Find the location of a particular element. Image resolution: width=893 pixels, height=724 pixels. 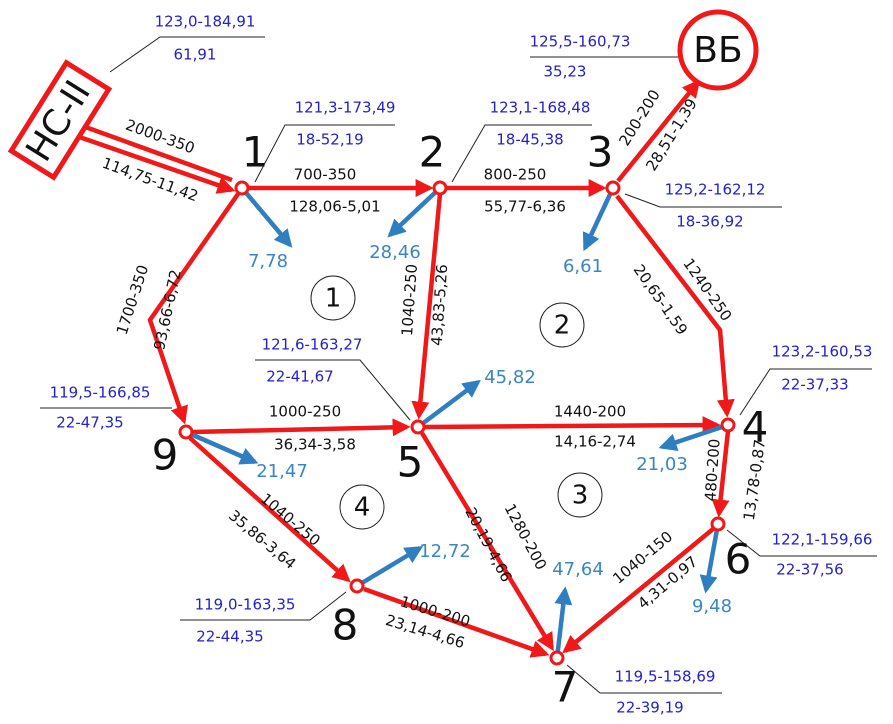

node-extra: 61,91 is located at coordinates (195, 55).